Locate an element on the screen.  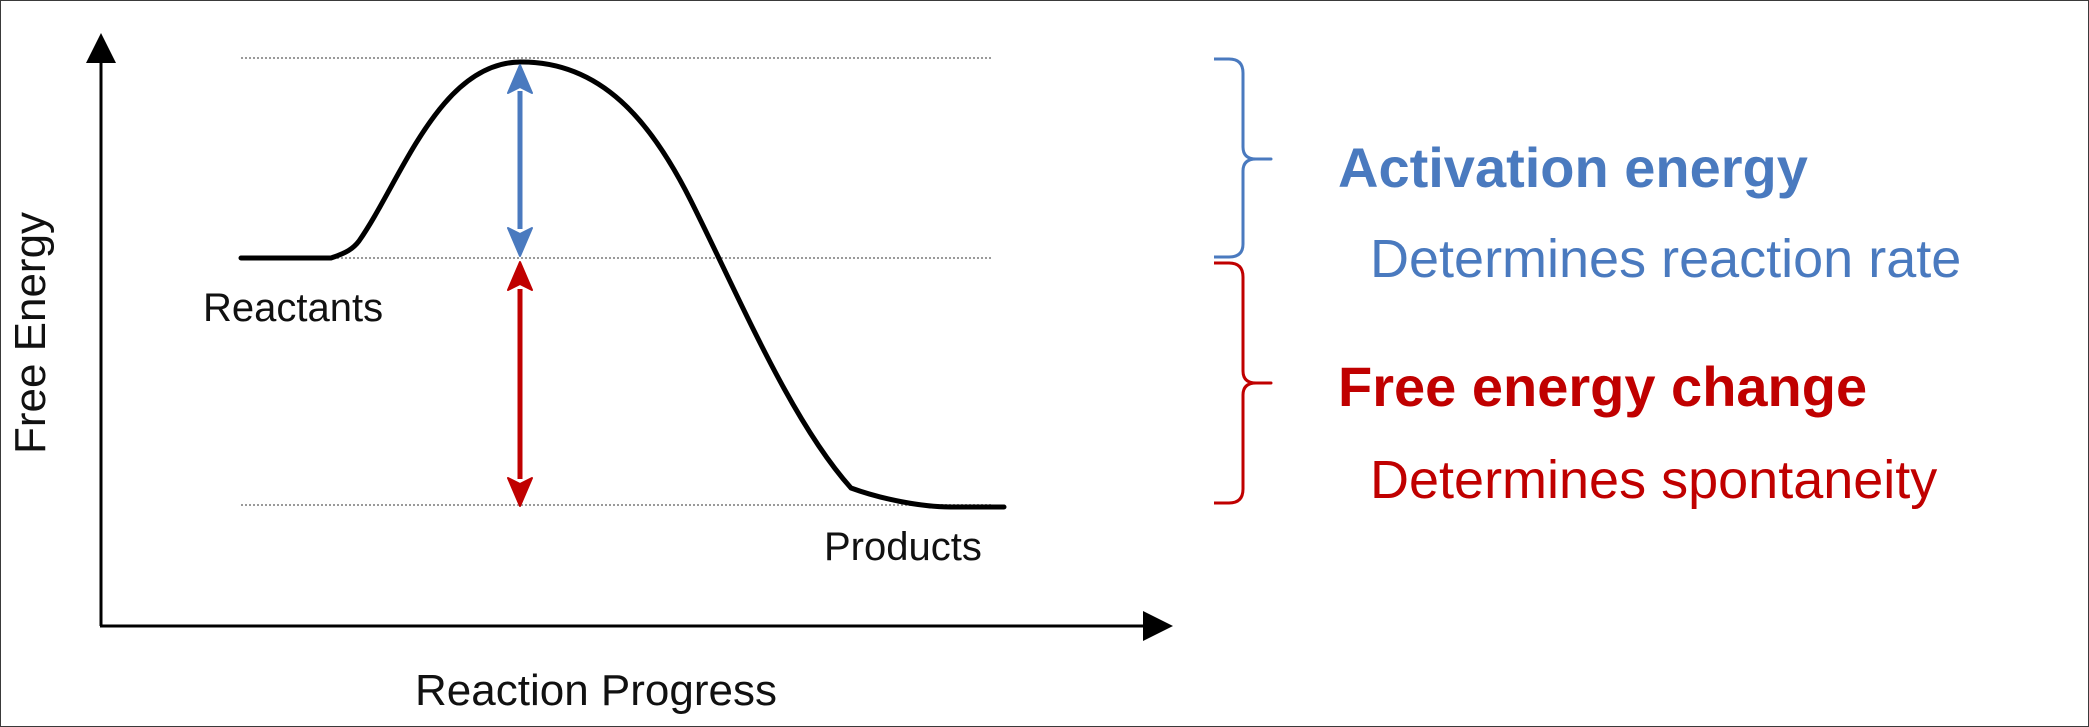
x-axis-label: Reaction Progress is located at coordinates (596, 690).